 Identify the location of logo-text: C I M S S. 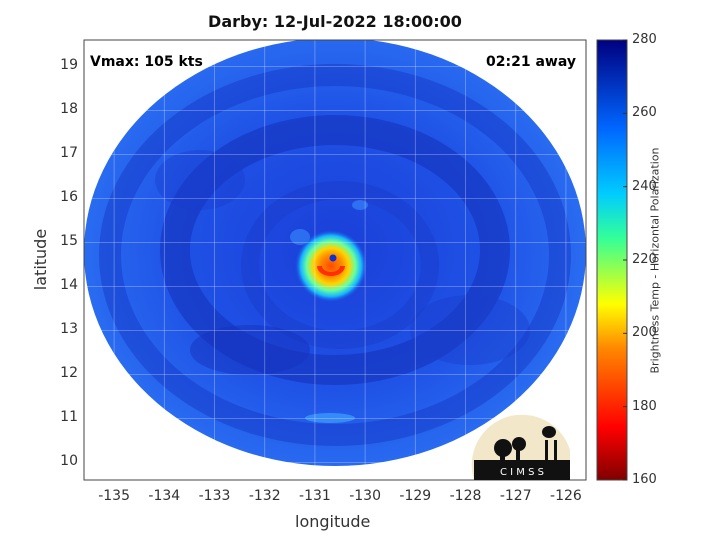
(522, 472).